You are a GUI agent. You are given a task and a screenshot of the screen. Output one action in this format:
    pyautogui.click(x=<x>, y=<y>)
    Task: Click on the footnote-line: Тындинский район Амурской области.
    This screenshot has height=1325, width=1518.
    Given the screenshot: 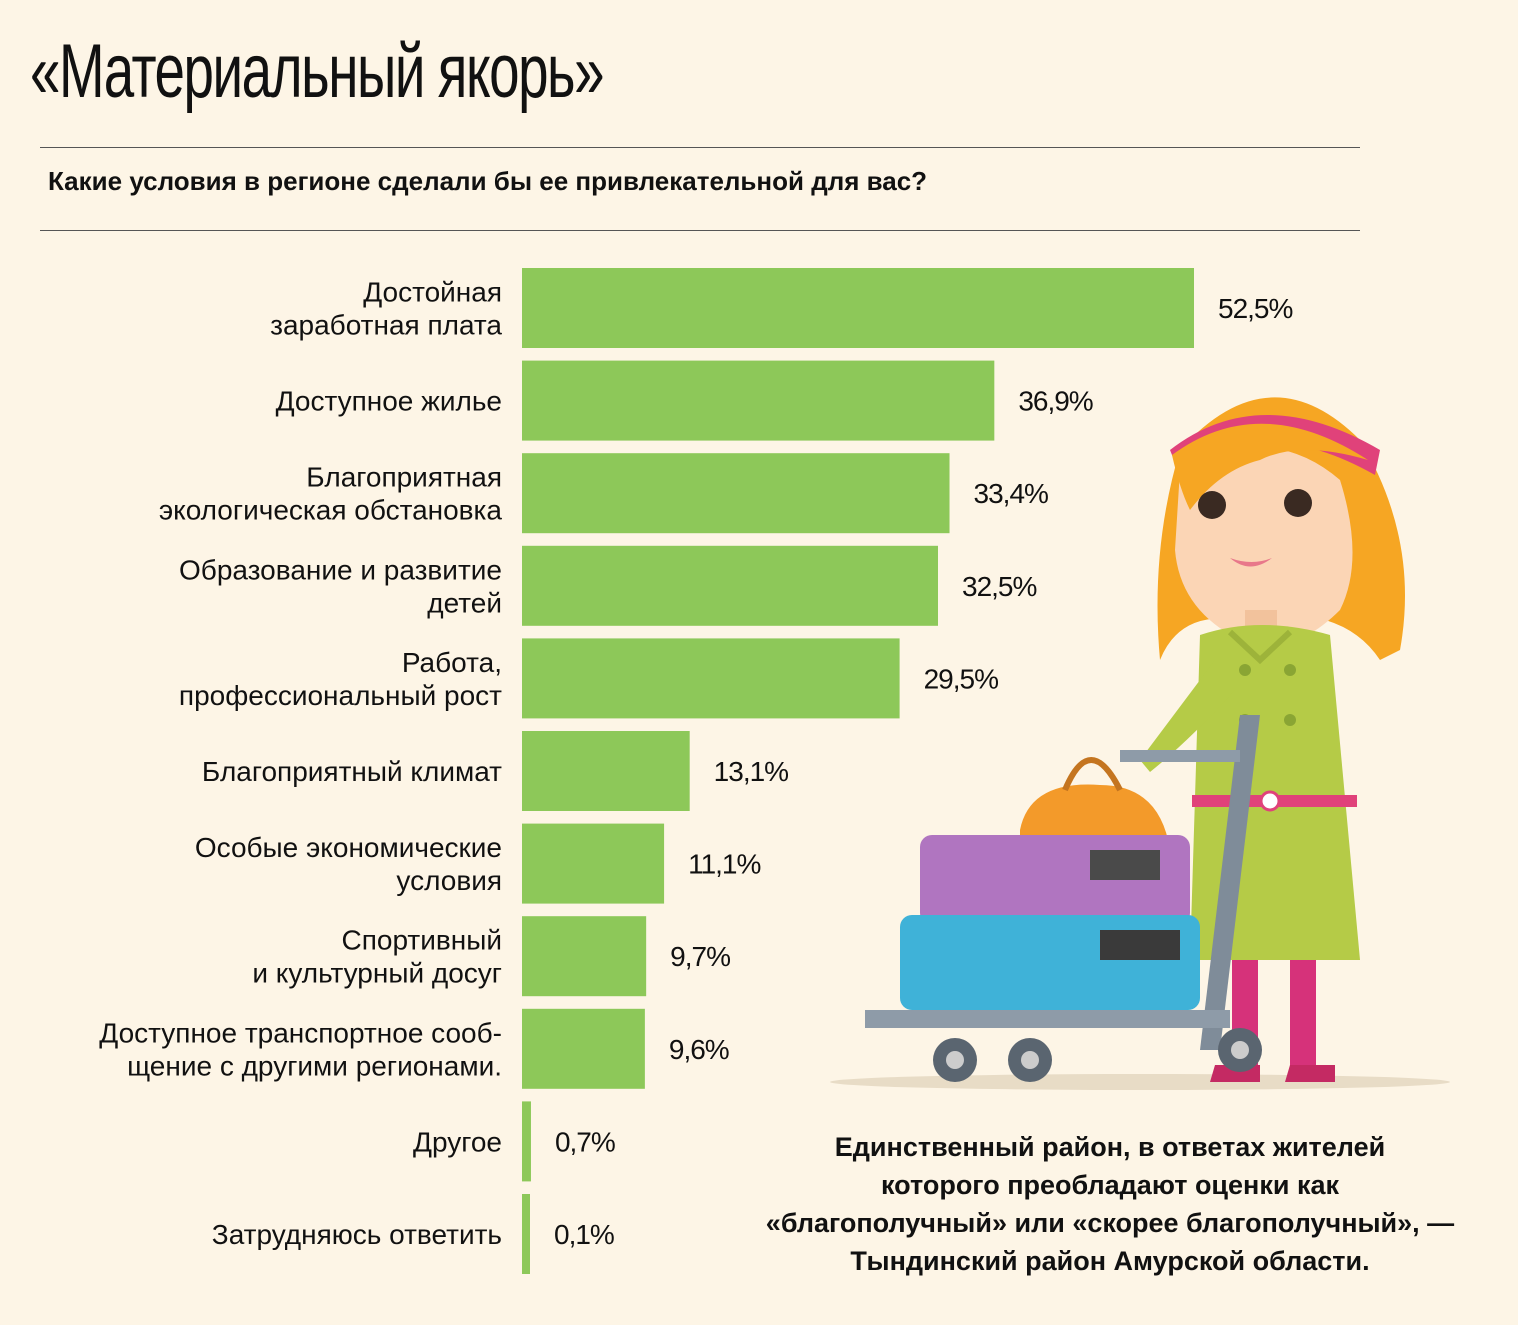 What is the action you would take?
    pyautogui.click(x=1110, y=1261)
    